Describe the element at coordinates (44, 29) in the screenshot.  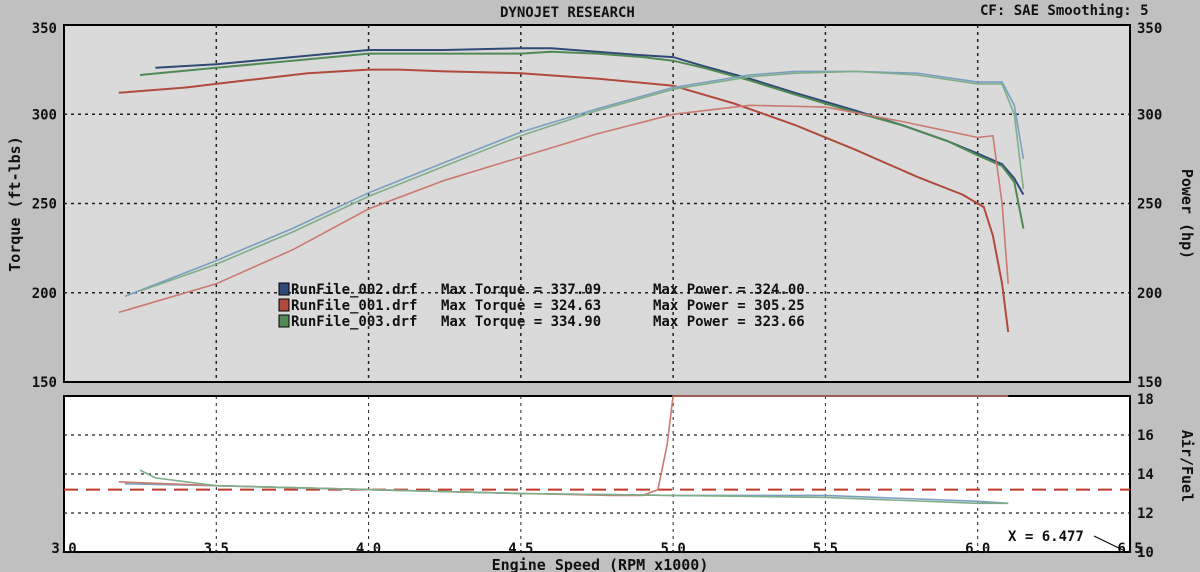
I see `y-tick-torque-350: 350` at that location.